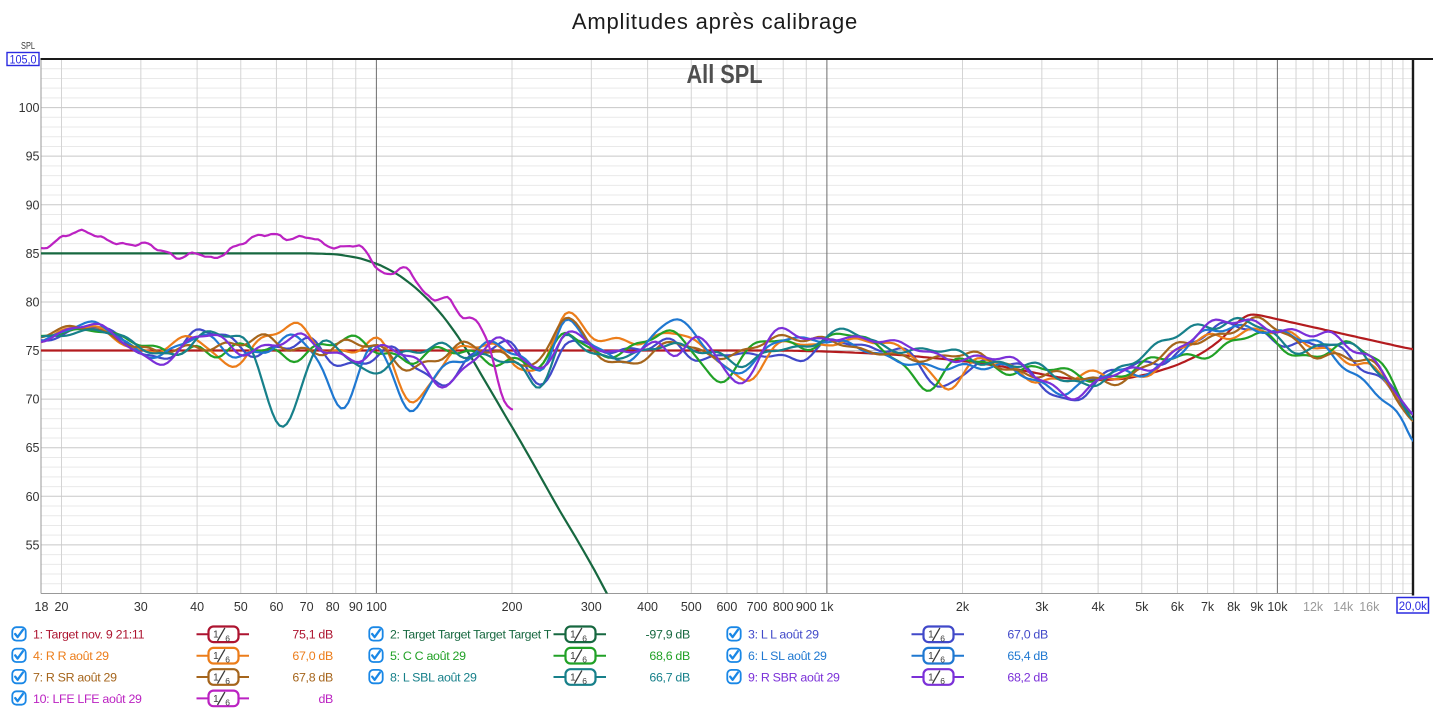  I want to click on svg-text: All SPL, so click(725, 74).